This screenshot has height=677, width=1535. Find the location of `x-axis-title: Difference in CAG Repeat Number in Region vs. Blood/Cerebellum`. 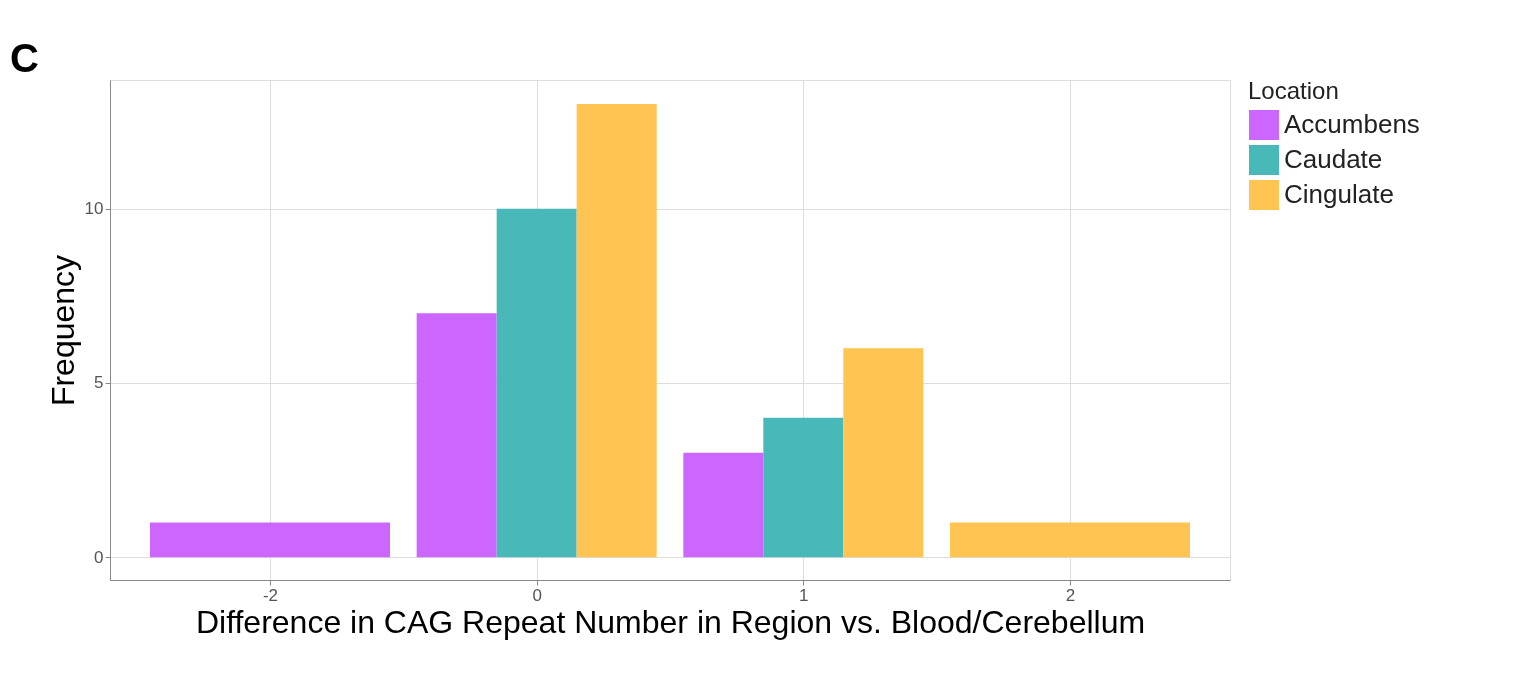

x-axis-title: Difference in CAG Repeat Number in Region vs. Blood/Cerebellum is located at coordinates (670, 621).